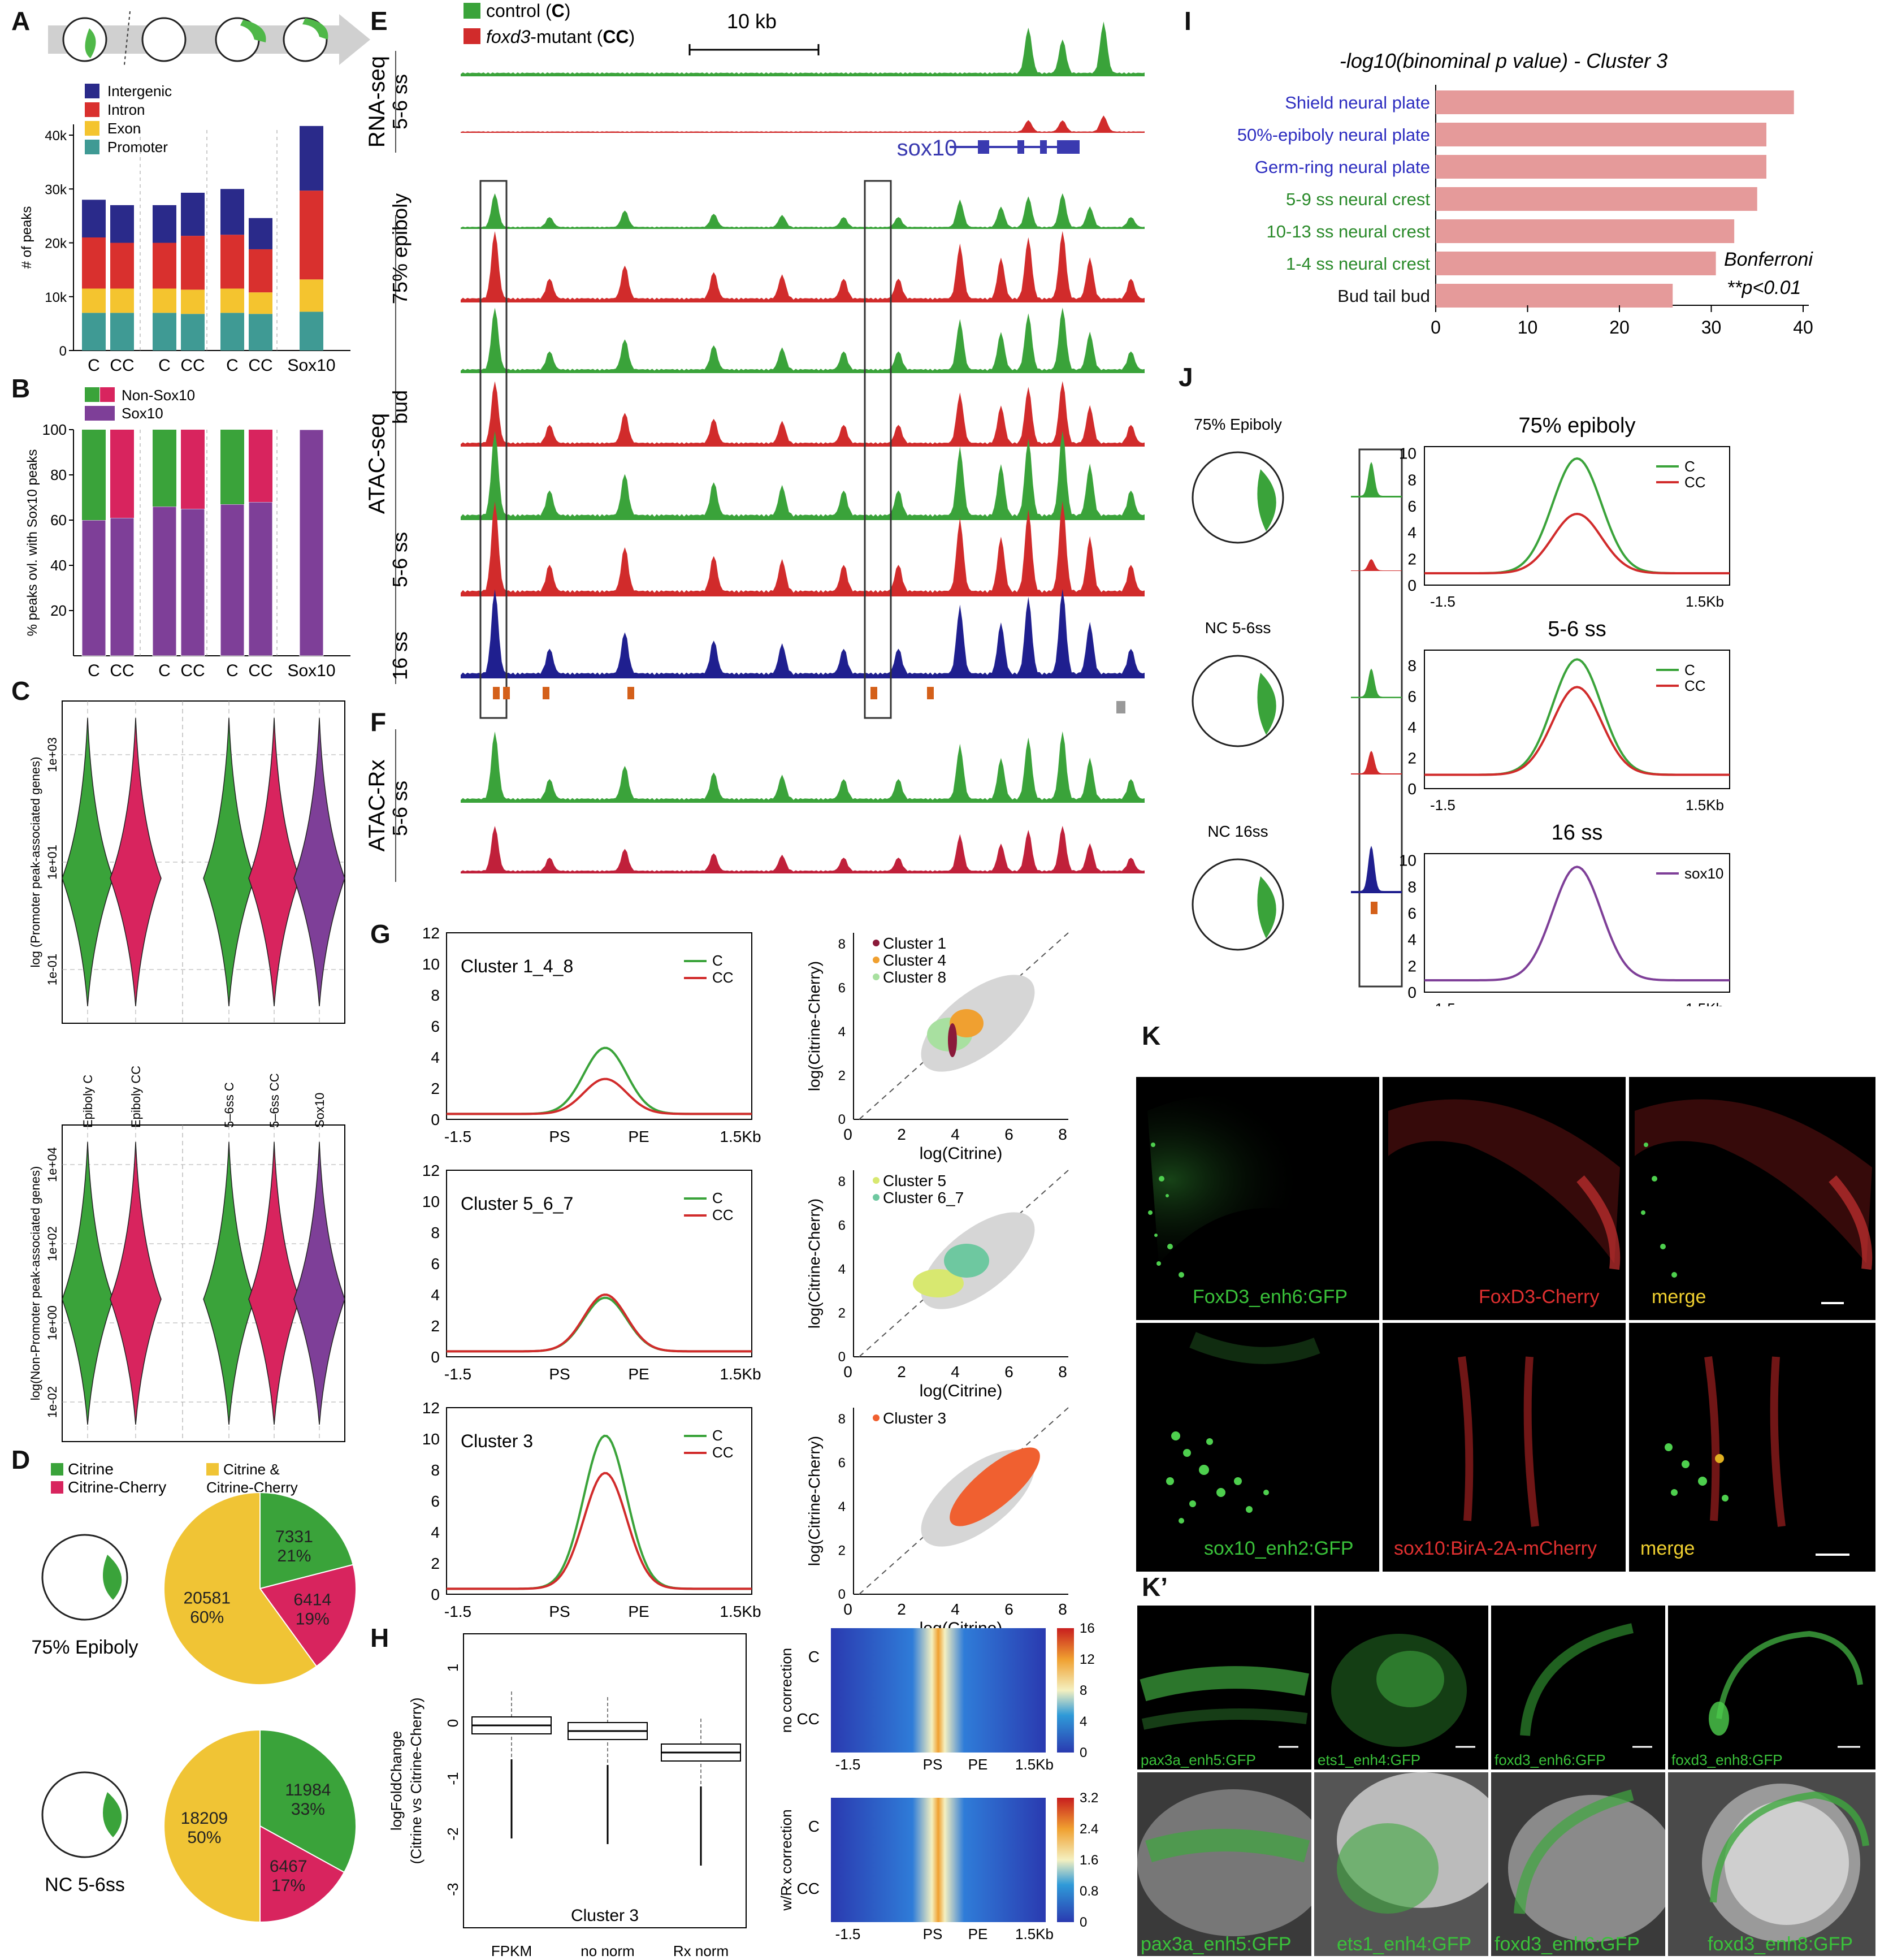 This screenshot has width=1880, height=1960. What do you see at coordinates (193, 333) in the screenshot?
I see `bar-a-3-promoter` at bounding box center [193, 333].